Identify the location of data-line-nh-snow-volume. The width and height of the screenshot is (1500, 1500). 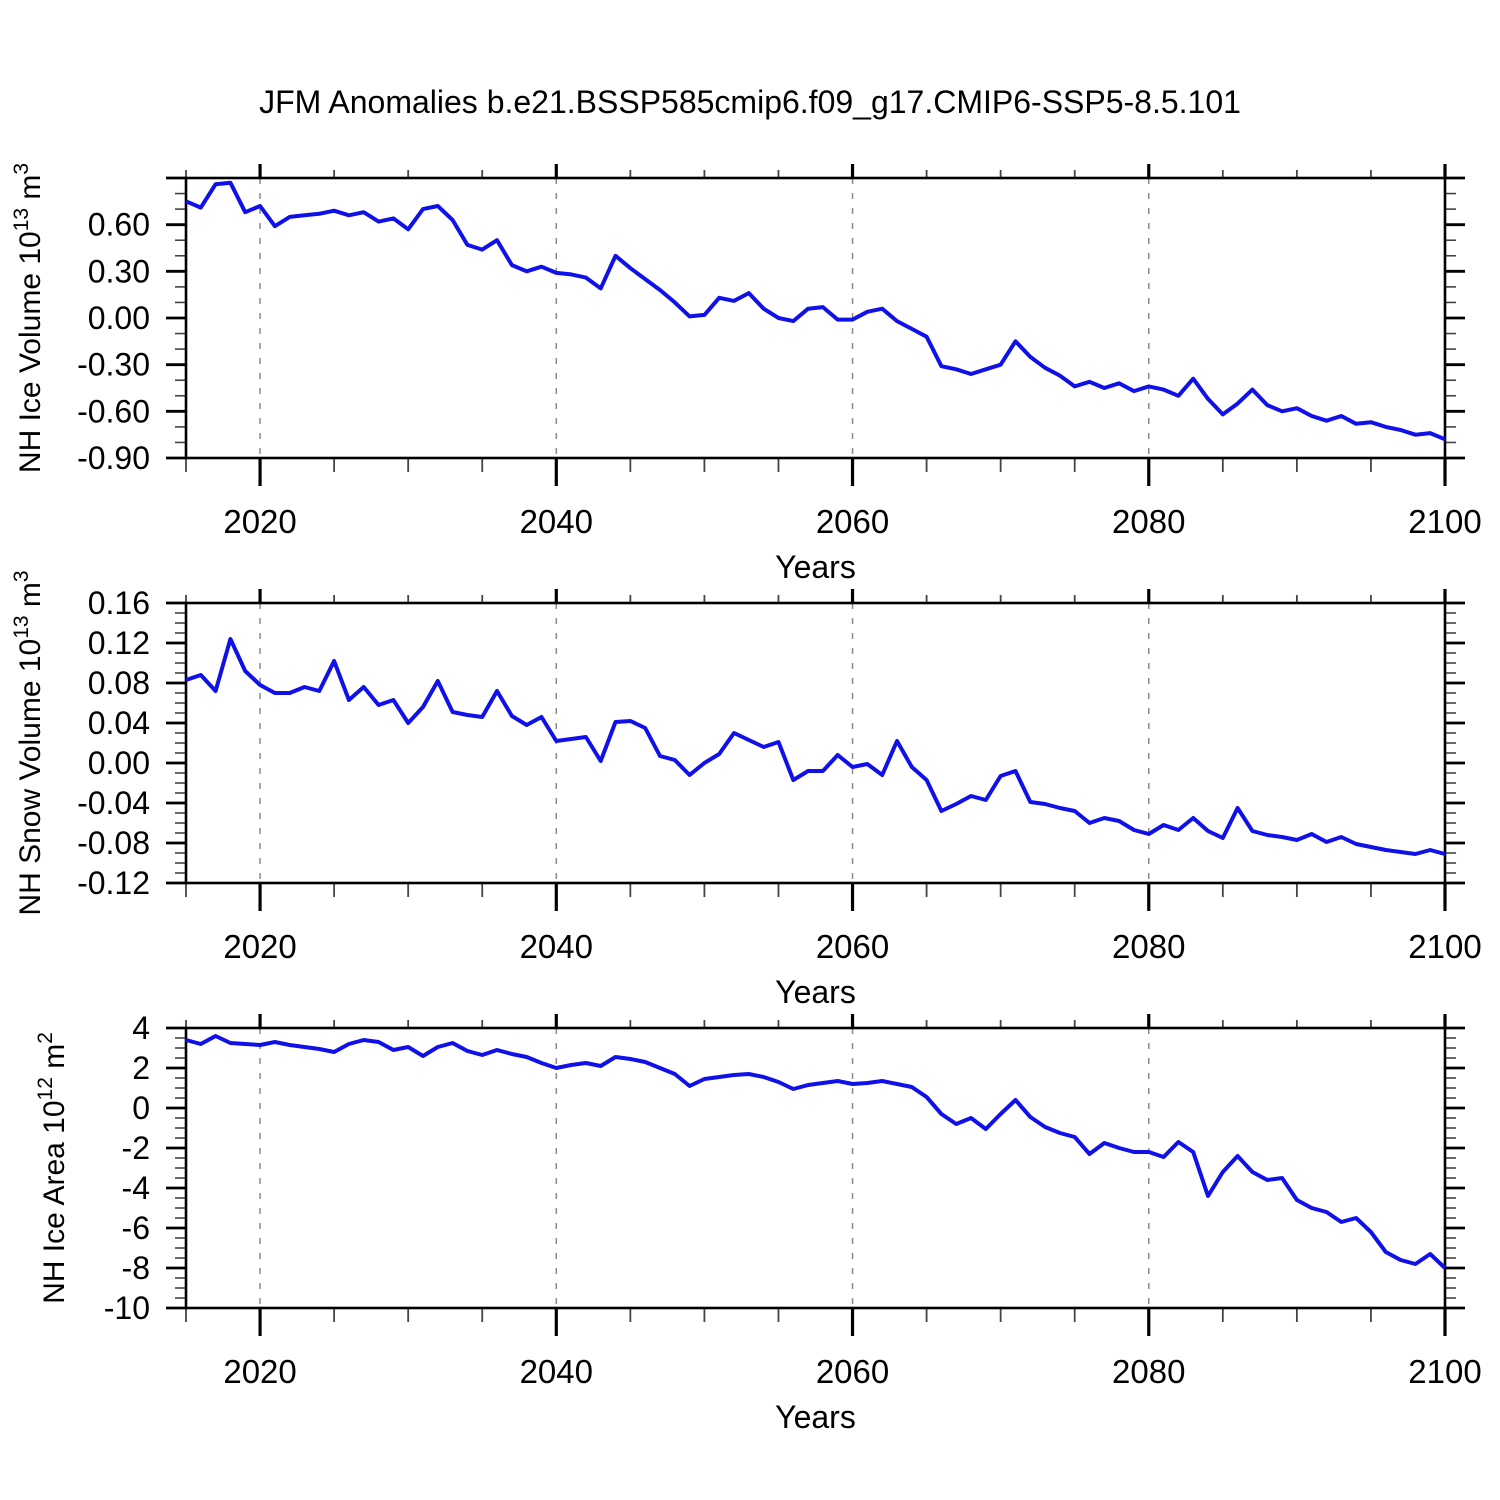
(815, 746).